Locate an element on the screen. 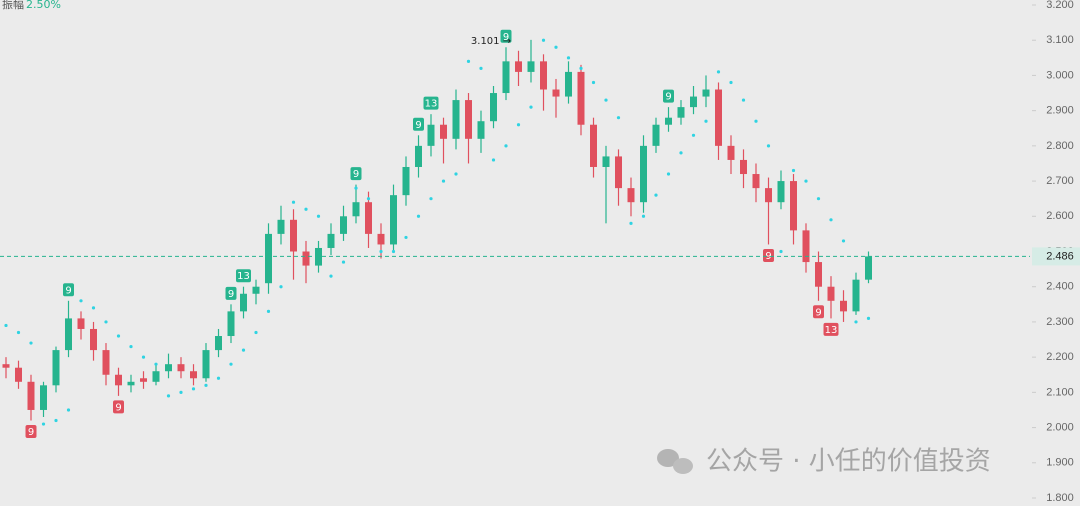 Image resolution: width=1080 pixels, height=506 pixels. last-price-label: 2.486 is located at coordinates (1060, 256).